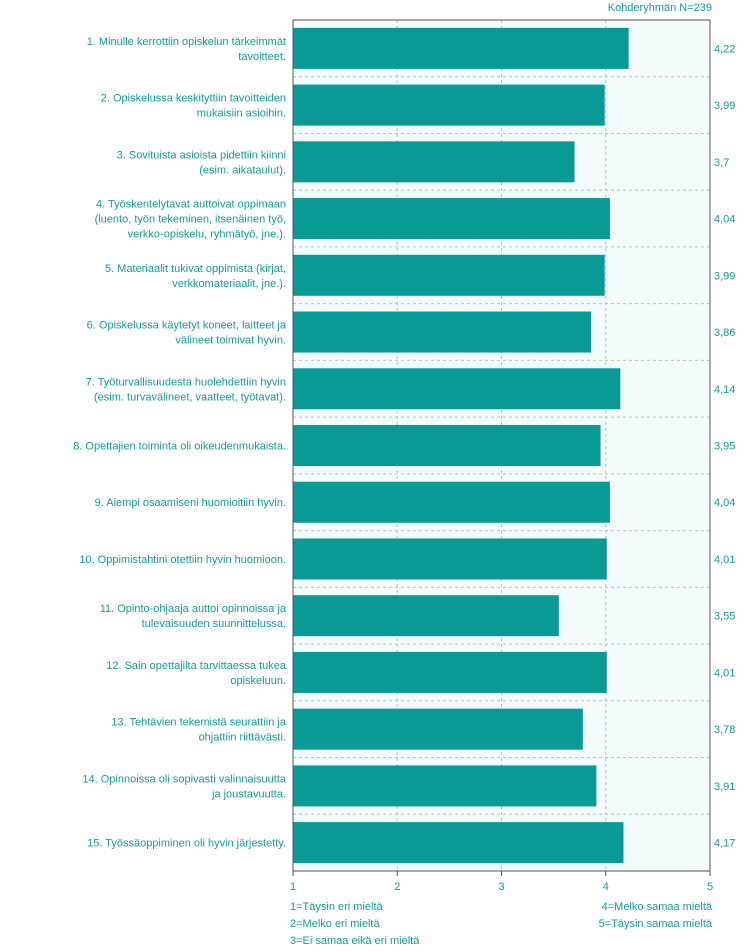 Image resolution: width=750 pixels, height=951 pixels. I want to click on value-label: 3,55, so click(724, 617).